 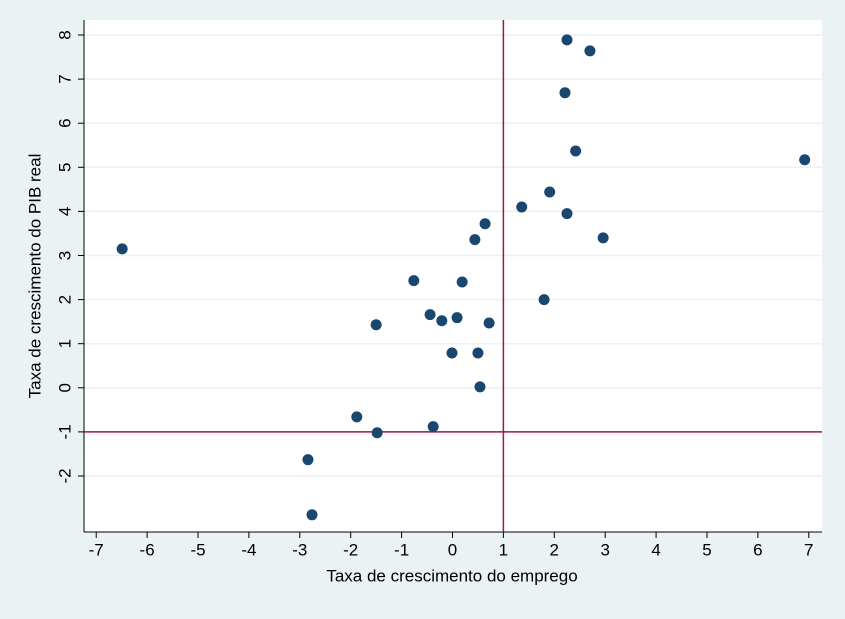 What do you see at coordinates (64, 255) in the screenshot?
I see `y-tick-label: 3` at bounding box center [64, 255].